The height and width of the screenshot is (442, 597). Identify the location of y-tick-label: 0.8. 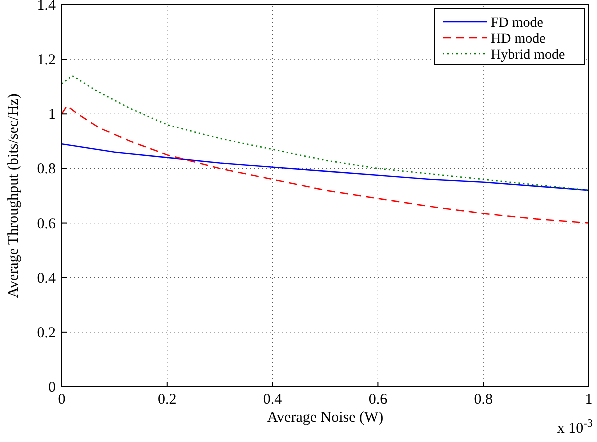
(46, 170).